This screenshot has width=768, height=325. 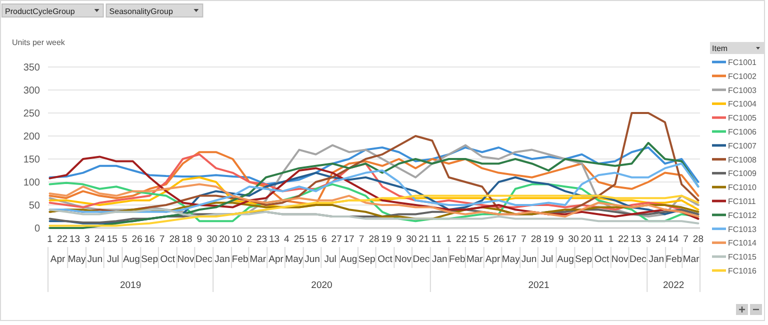 I want to click on y-tick-label: 300, so click(x=31, y=91).